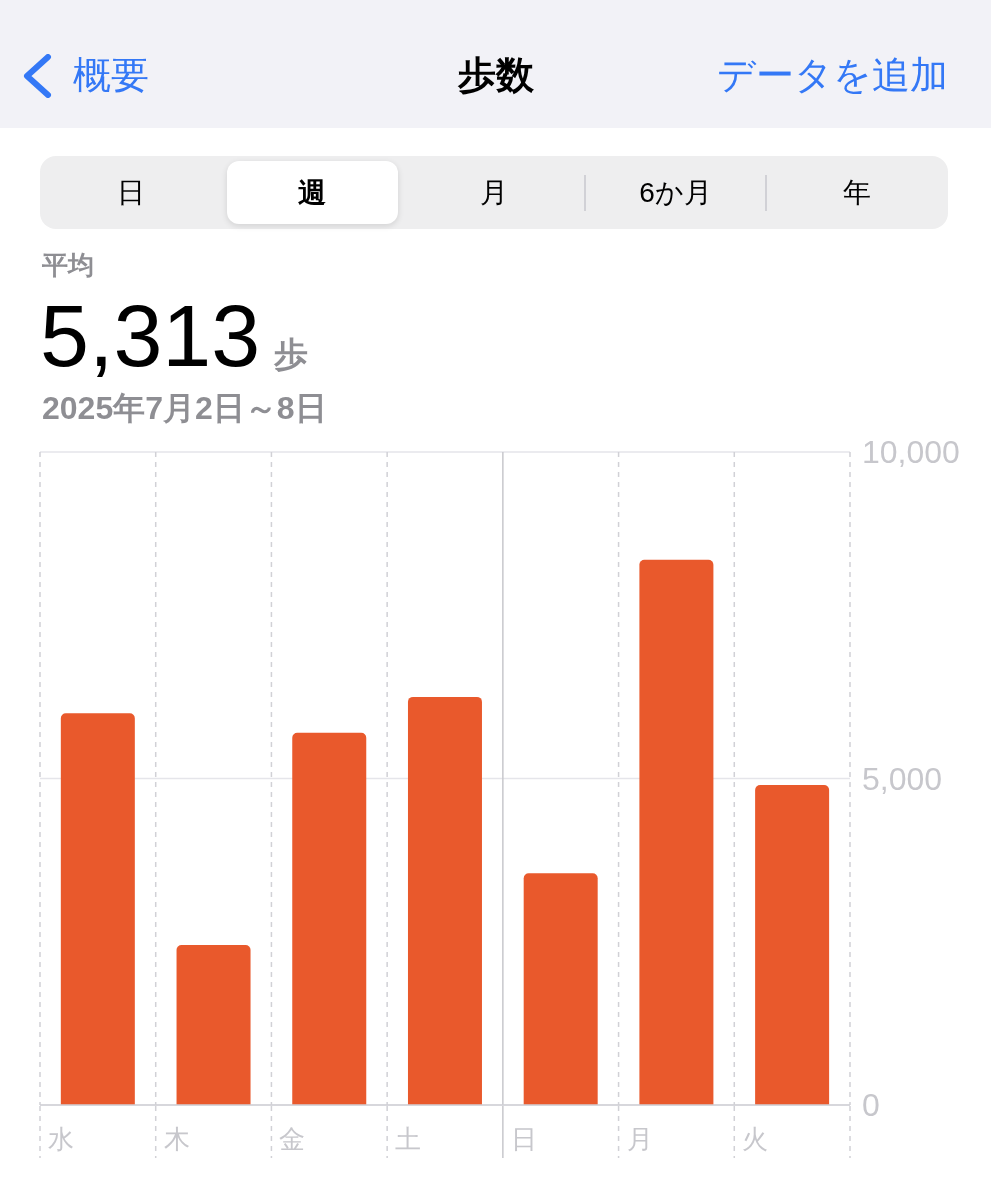  What do you see at coordinates (832, 75) in the screenshot?
I see `text: データを追加` at bounding box center [832, 75].